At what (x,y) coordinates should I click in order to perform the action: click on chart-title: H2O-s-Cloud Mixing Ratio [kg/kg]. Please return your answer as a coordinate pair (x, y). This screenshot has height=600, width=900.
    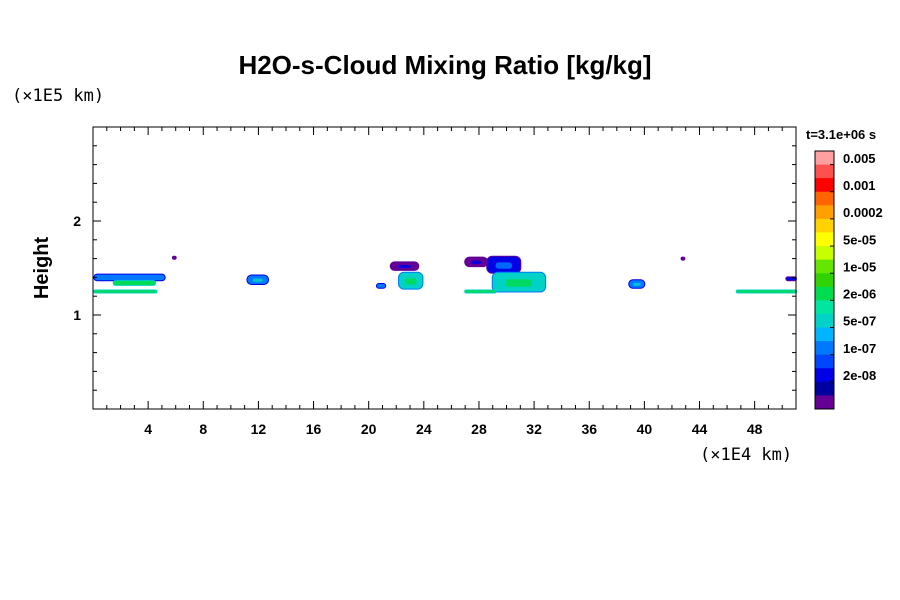
    Looking at the image, I should click on (444, 65).